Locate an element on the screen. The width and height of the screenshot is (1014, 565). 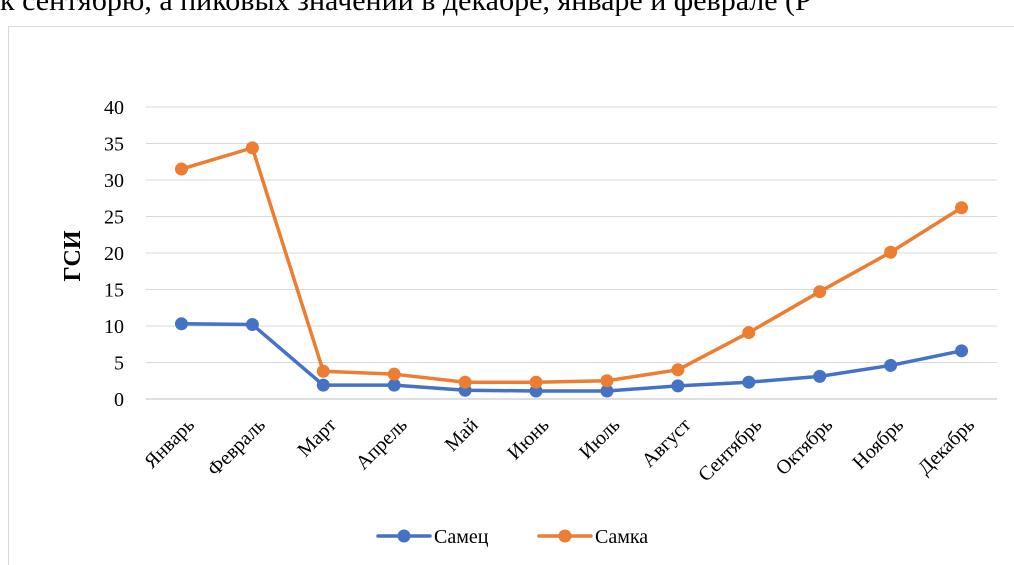
x-tick-label: Январь is located at coordinates (169, 443).